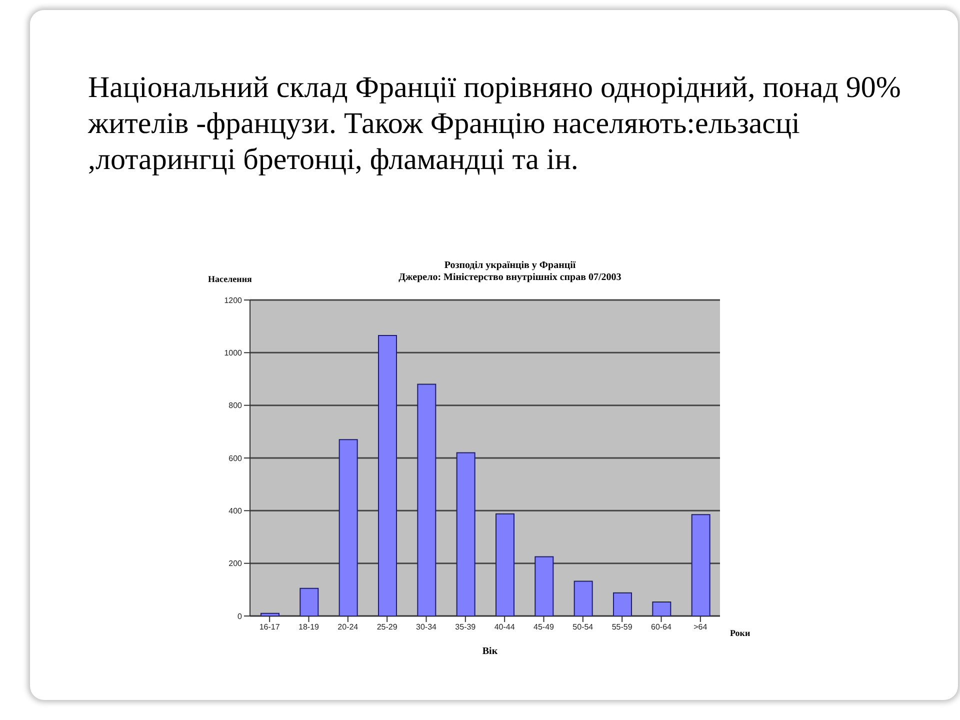  I want to click on text: Роки, so click(740, 633).